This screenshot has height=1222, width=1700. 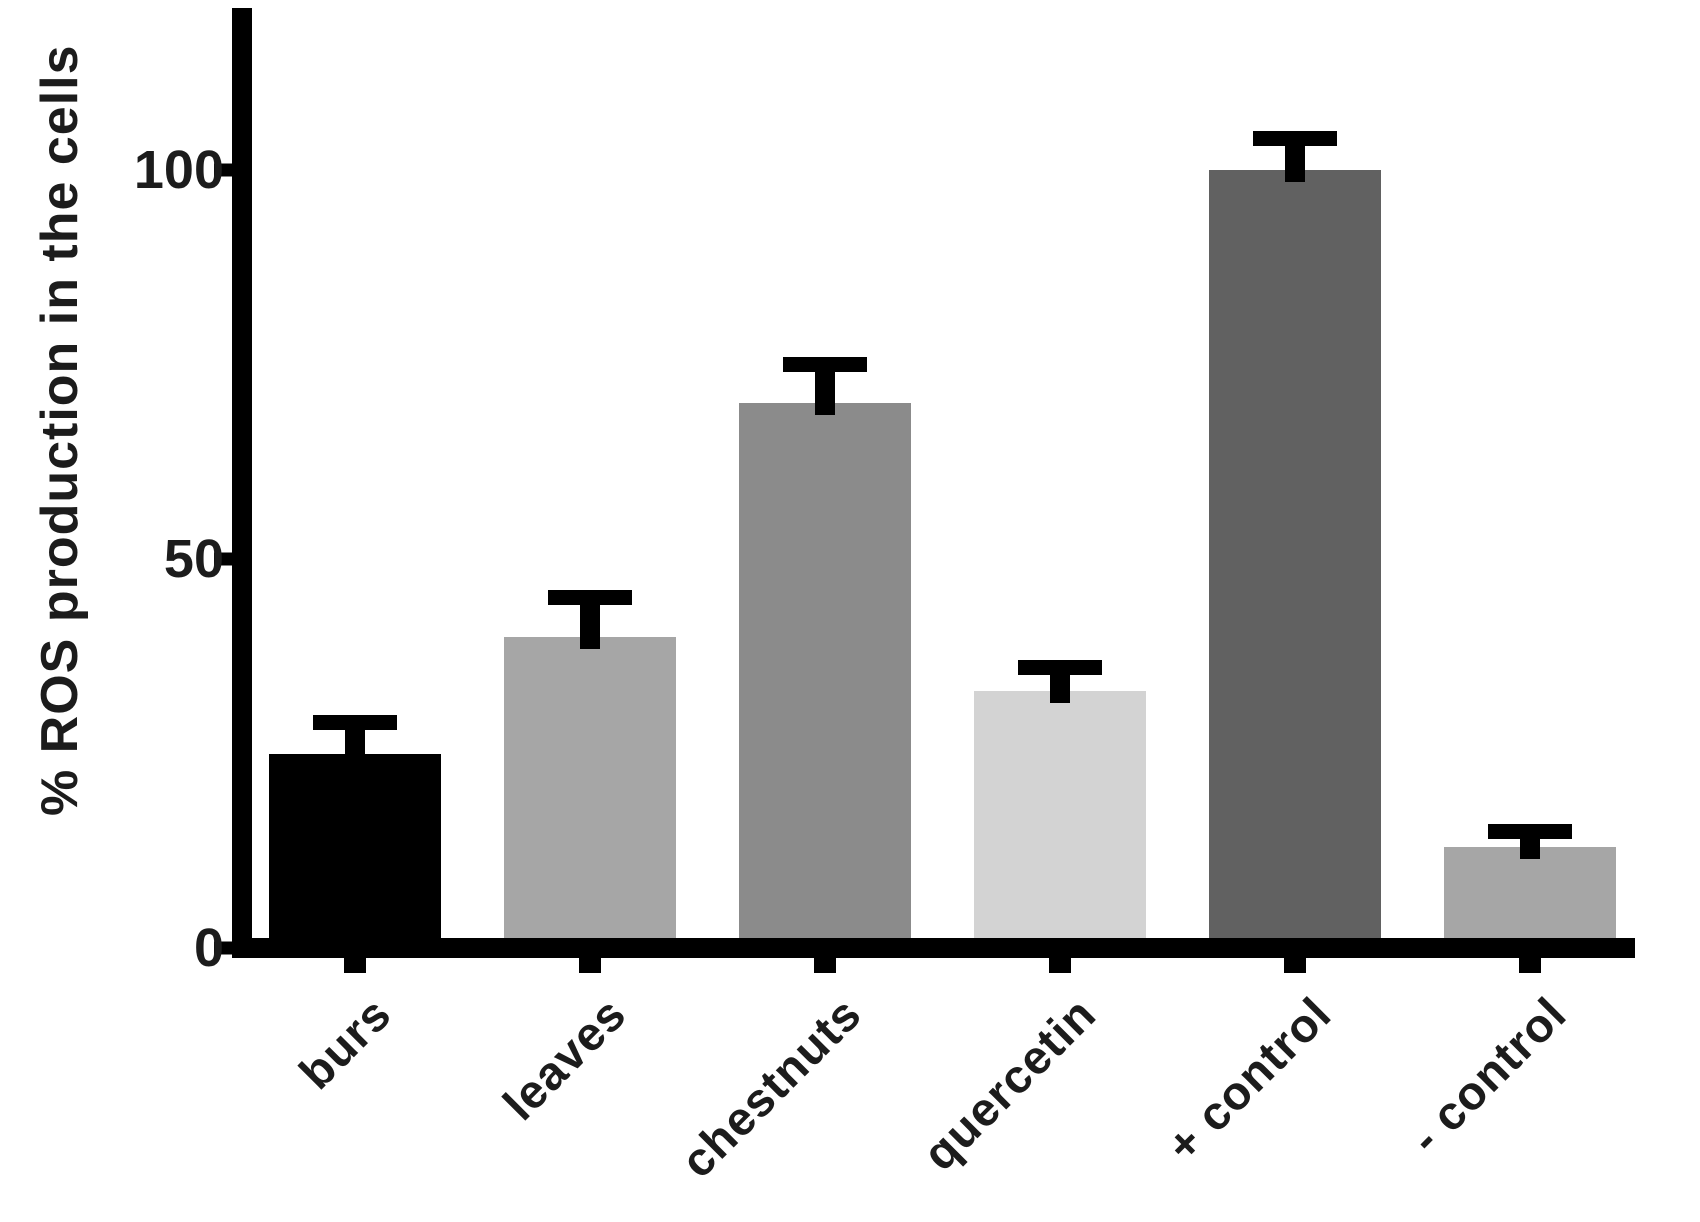 What do you see at coordinates (771, 1087) in the screenshot?
I see `x-label-chestnuts: chestnuts` at bounding box center [771, 1087].